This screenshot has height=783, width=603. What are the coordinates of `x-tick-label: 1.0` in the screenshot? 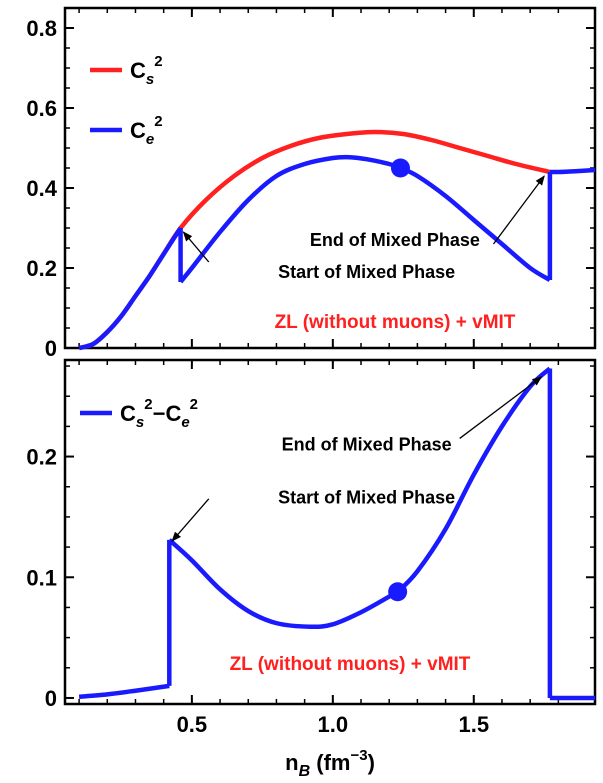 It's located at (333, 724).